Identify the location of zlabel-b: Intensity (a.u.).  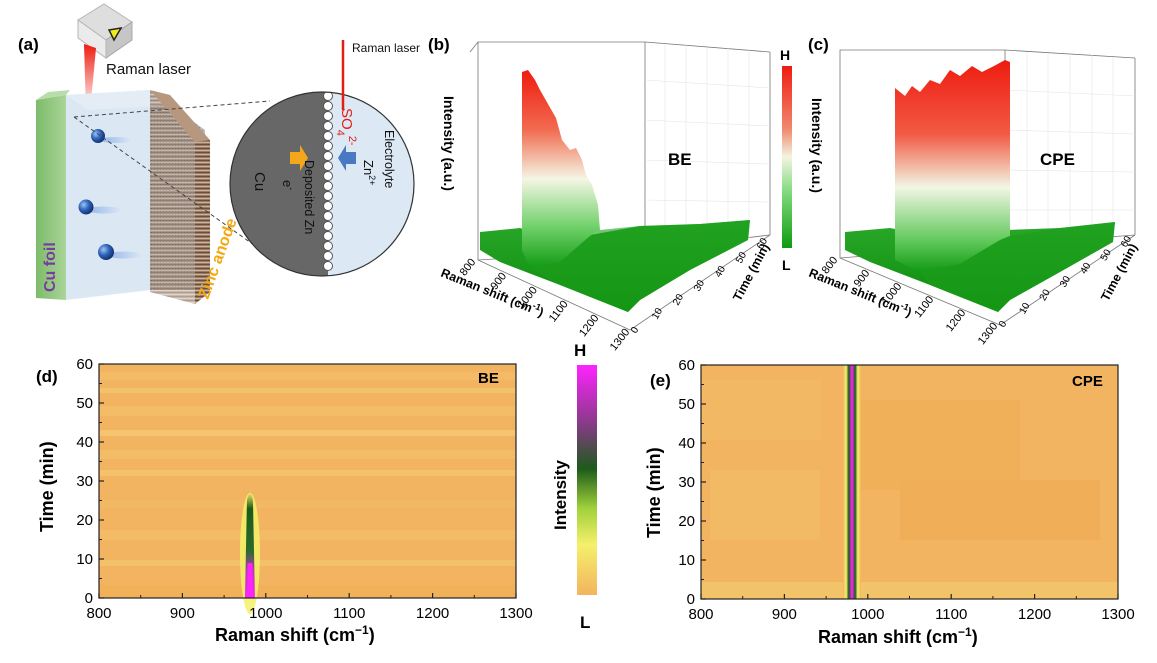
(449, 143).